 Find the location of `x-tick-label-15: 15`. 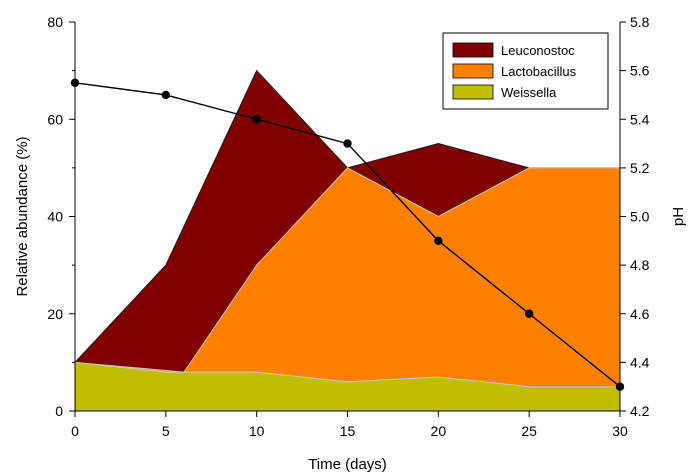

x-tick-label-15: 15 is located at coordinates (348, 431).